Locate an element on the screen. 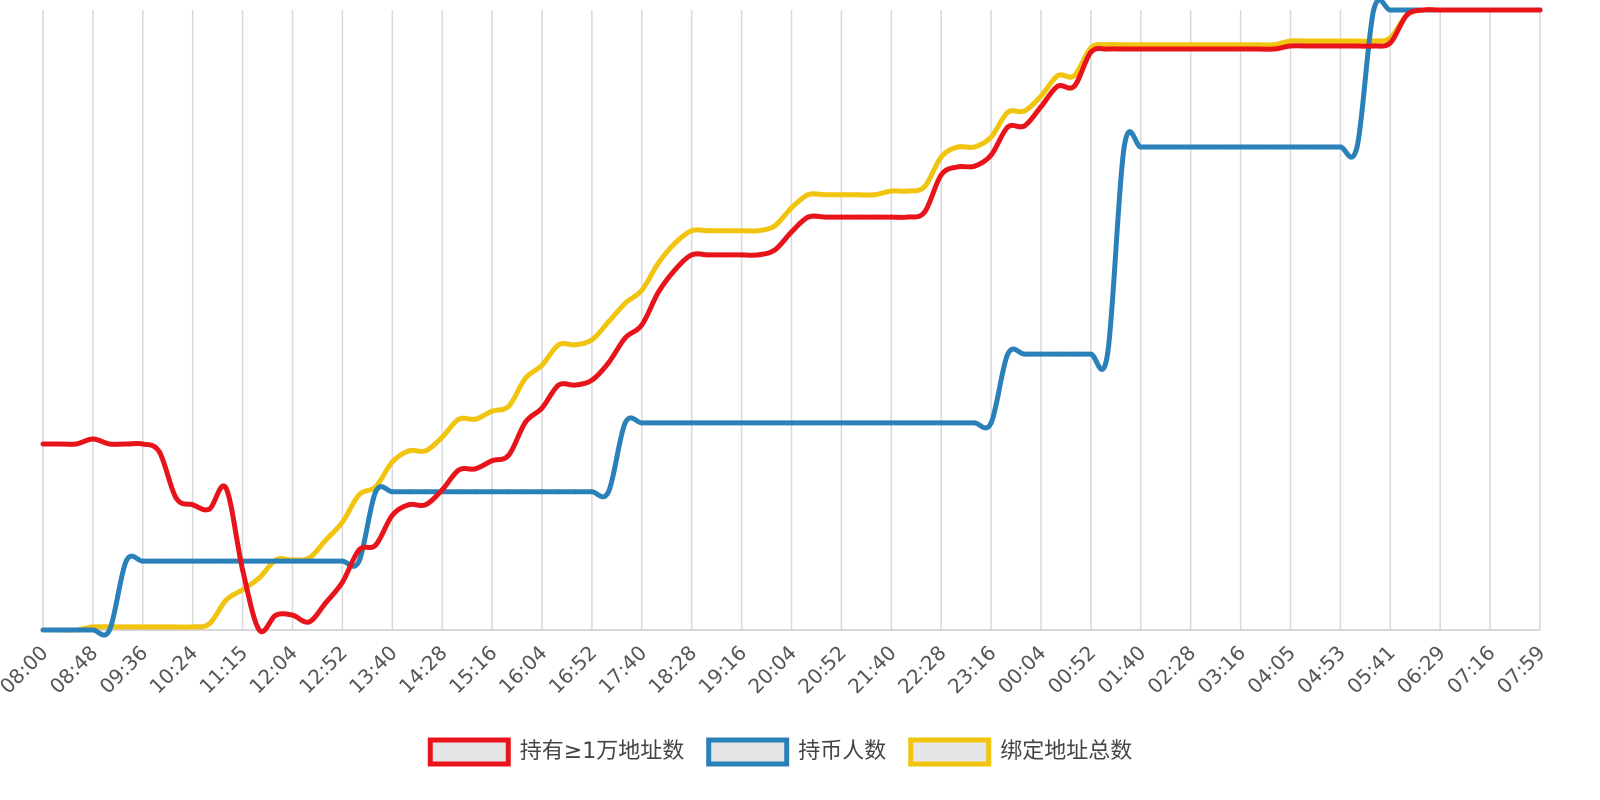 The image size is (1600, 800). x-tick-label: 03:16 is located at coordinates (1221, 670).